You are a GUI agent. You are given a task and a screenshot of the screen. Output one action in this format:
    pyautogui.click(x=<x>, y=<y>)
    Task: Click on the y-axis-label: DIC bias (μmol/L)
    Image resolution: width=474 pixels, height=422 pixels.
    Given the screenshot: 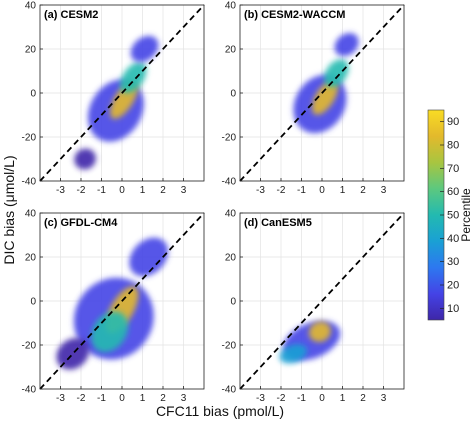 What is the action you would take?
    pyautogui.click(x=9, y=209)
    